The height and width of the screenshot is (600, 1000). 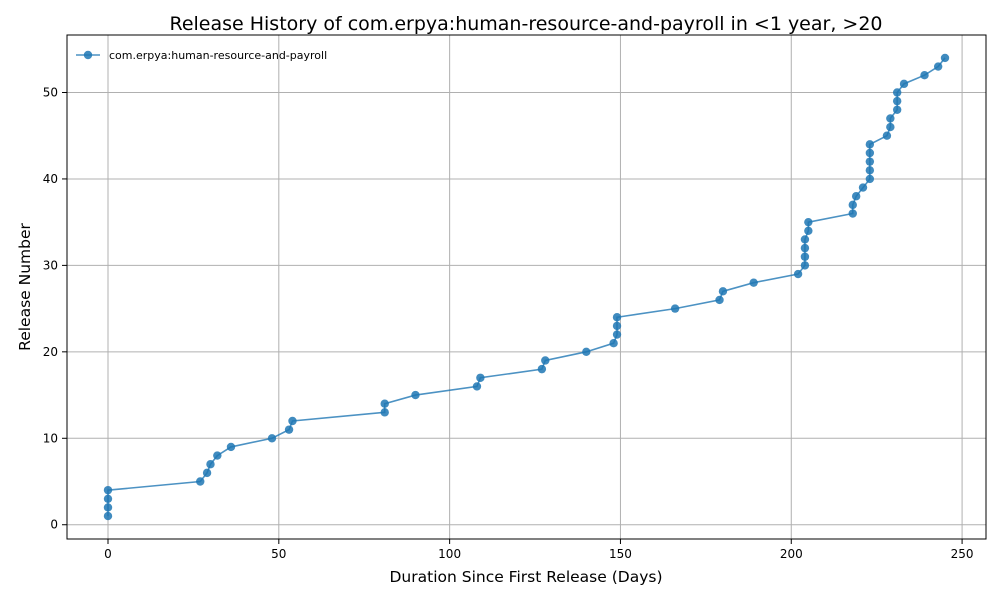 I want to click on y-tick-label: 40, so click(x=50, y=179).